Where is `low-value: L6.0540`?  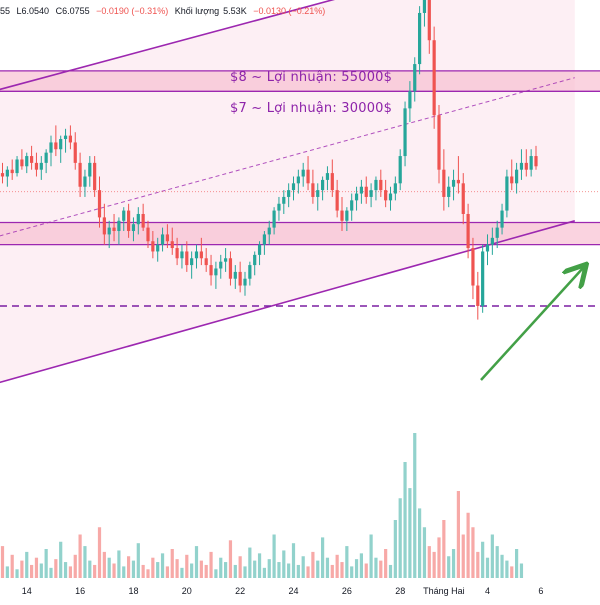 low-value: L6.0540 is located at coordinates (33, 11).